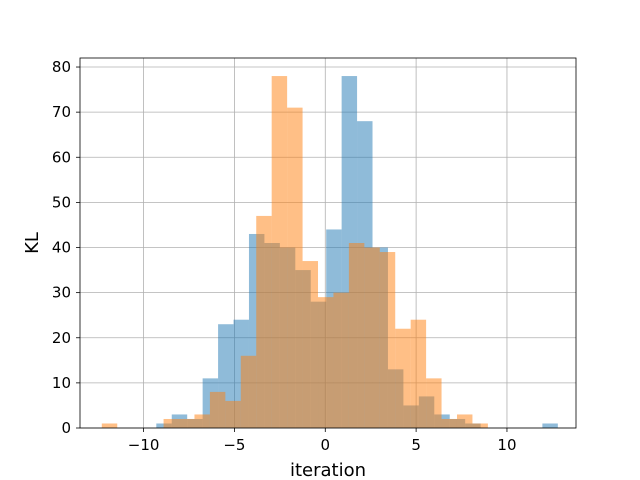 This screenshot has height=480, width=640. I want to click on y-tick-label: 50, so click(61, 202).